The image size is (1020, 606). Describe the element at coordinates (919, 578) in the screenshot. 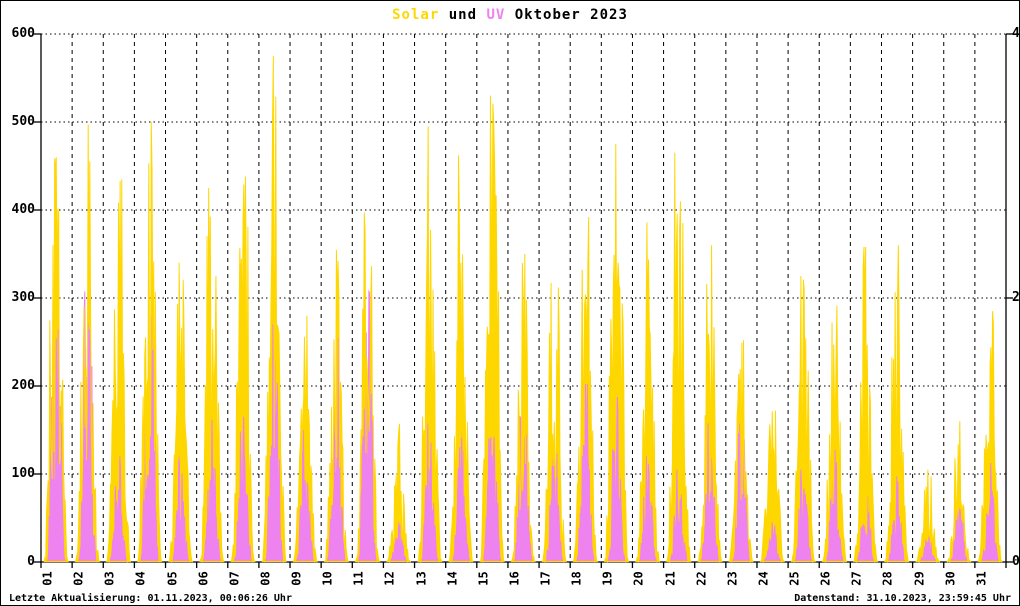

I see `x-tick-label-day-29: 29` at that location.